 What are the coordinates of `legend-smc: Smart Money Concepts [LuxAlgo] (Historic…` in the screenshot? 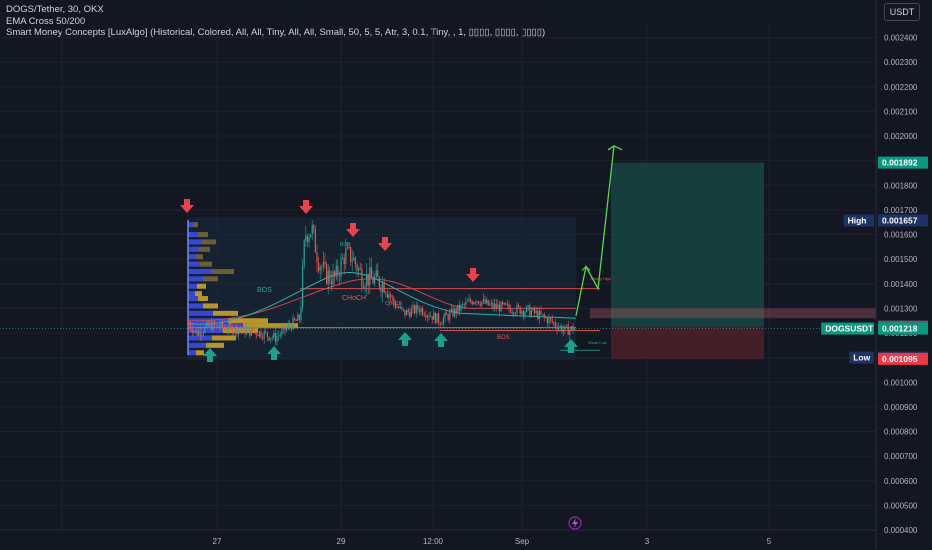 It's located at (276, 32).